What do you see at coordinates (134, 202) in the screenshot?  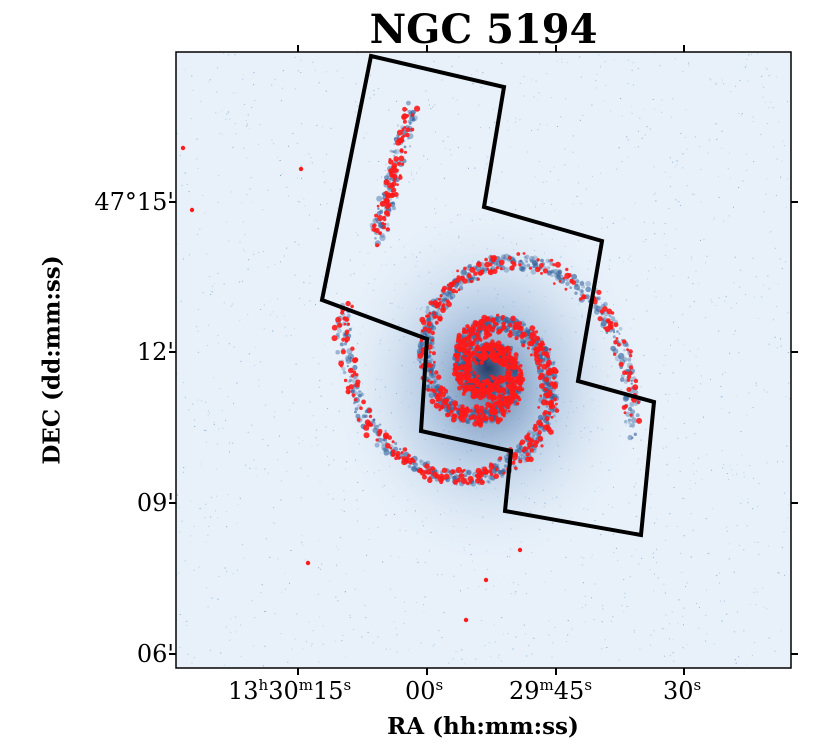 I see `y-tick-label: 47°15'` at bounding box center [134, 202].